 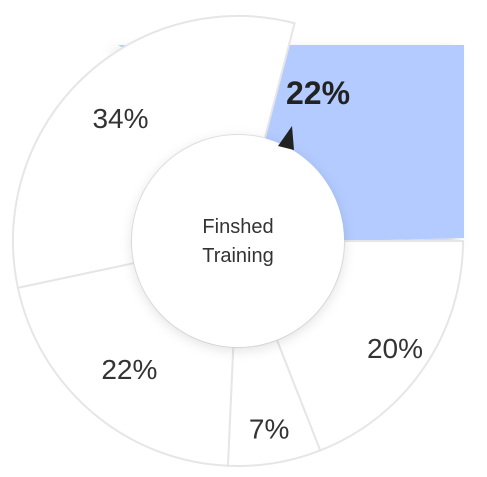 What do you see at coordinates (286, 138) in the screenshot?
I see `pointer-arrow-icon` at bounding box center [286, 138].